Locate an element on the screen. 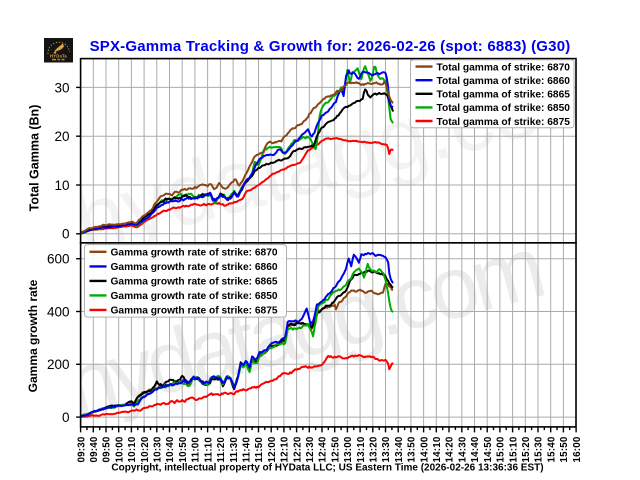 Image resolution: width=640 pixels, height=480 pixels. svg-text: 12:10 is located at coordinates (285, 449).